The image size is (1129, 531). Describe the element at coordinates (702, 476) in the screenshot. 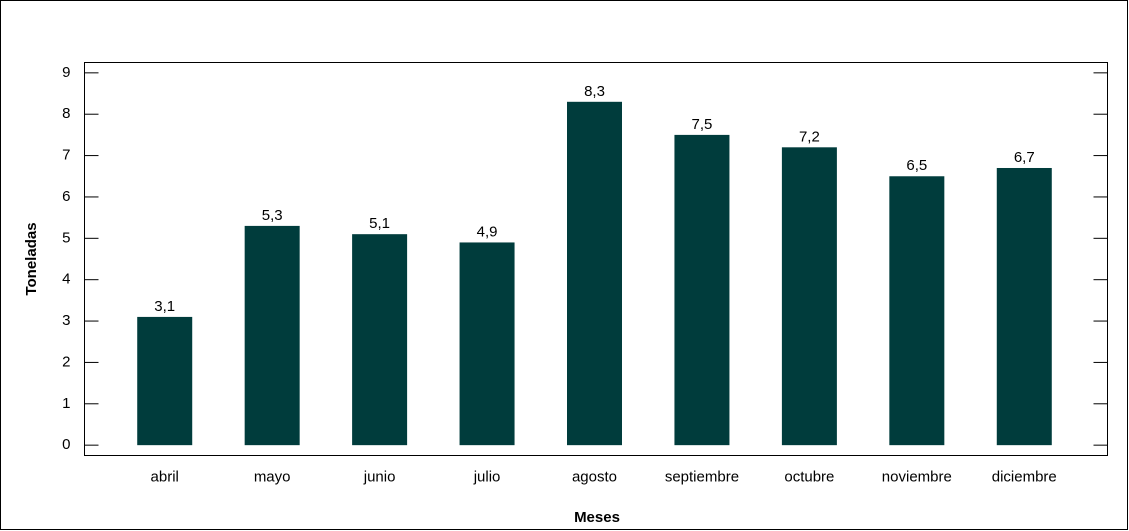

I see `x-tick-label: septiembre` at that location.